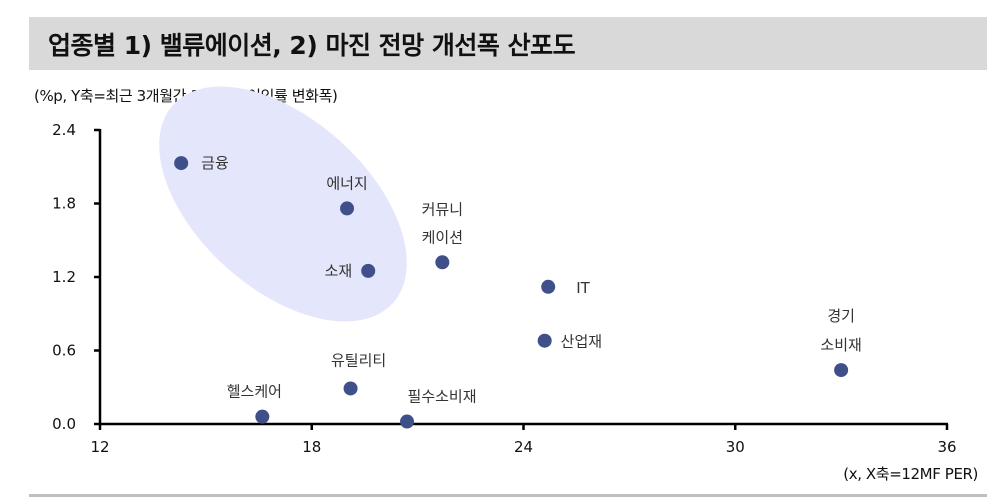 The width and height of the screenshot is (1000, 501). I want to click on data-point-label: 필수소비재, so click(442, 397).